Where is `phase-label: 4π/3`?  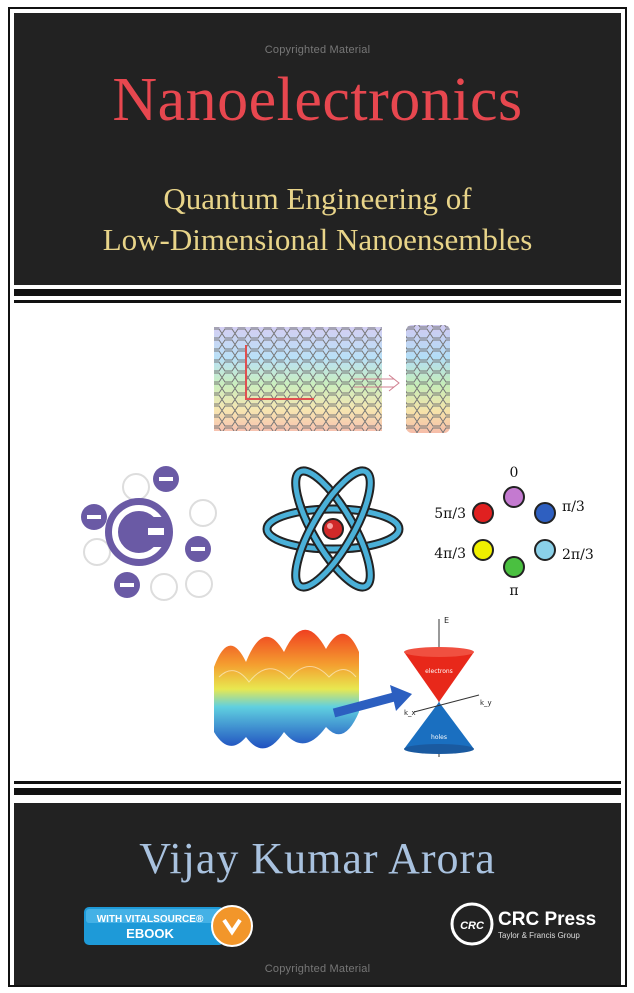 phase-label: 4π/3 is located at coordinates (450, 554).